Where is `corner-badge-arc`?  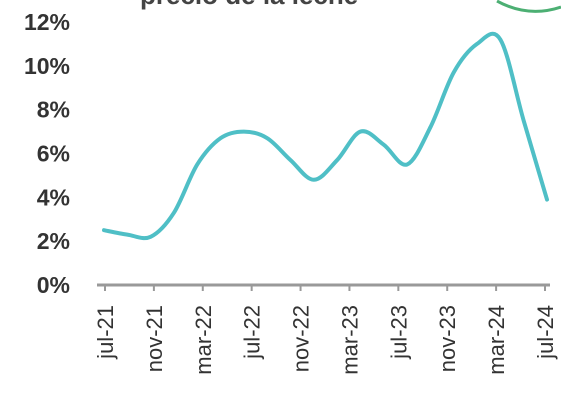 corner-badge-arc is located at coordinates (528, 6).